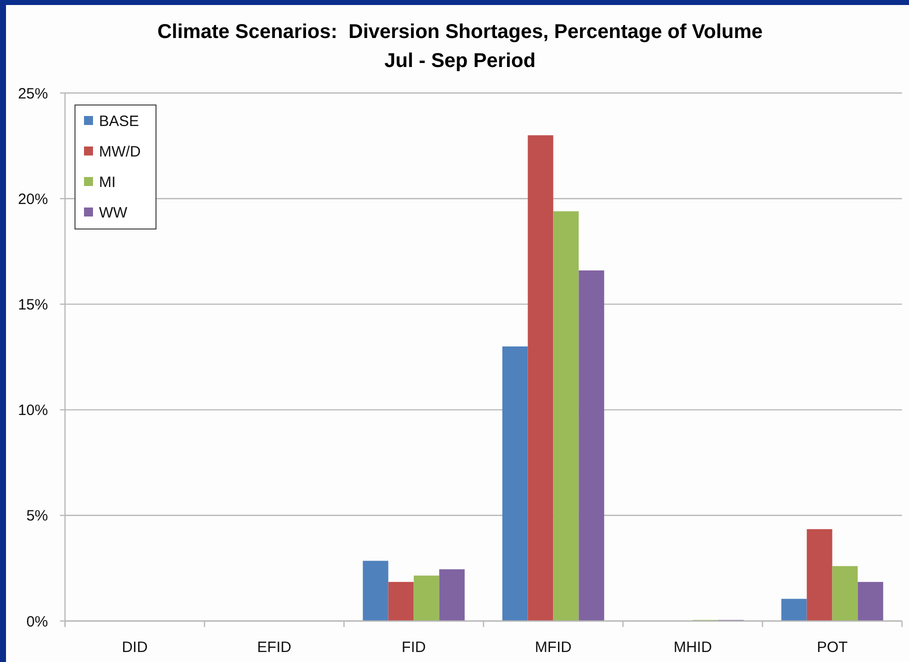  Describe the element at coordinates (113, 213) in the screenshot. I see `legend-label: WW` at that location.